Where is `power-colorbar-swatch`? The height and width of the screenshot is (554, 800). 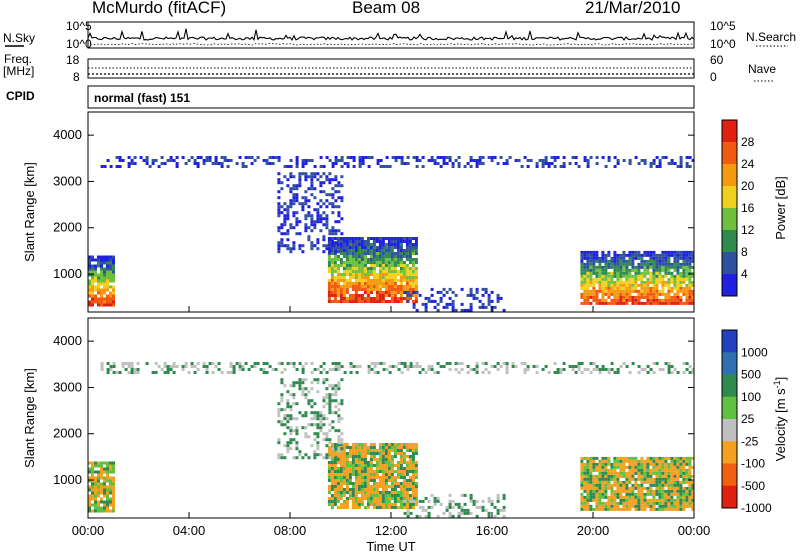
power-colorbar-swatch is located at coordinates (729, 285).